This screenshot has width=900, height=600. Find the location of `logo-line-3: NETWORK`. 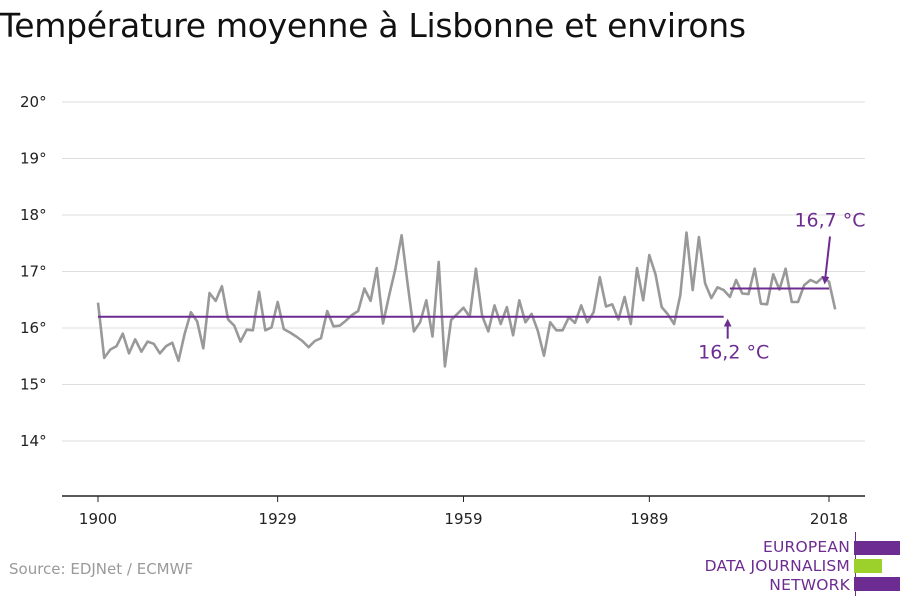

logo-line-3: NETWORK is located at coordinates (809, 585).